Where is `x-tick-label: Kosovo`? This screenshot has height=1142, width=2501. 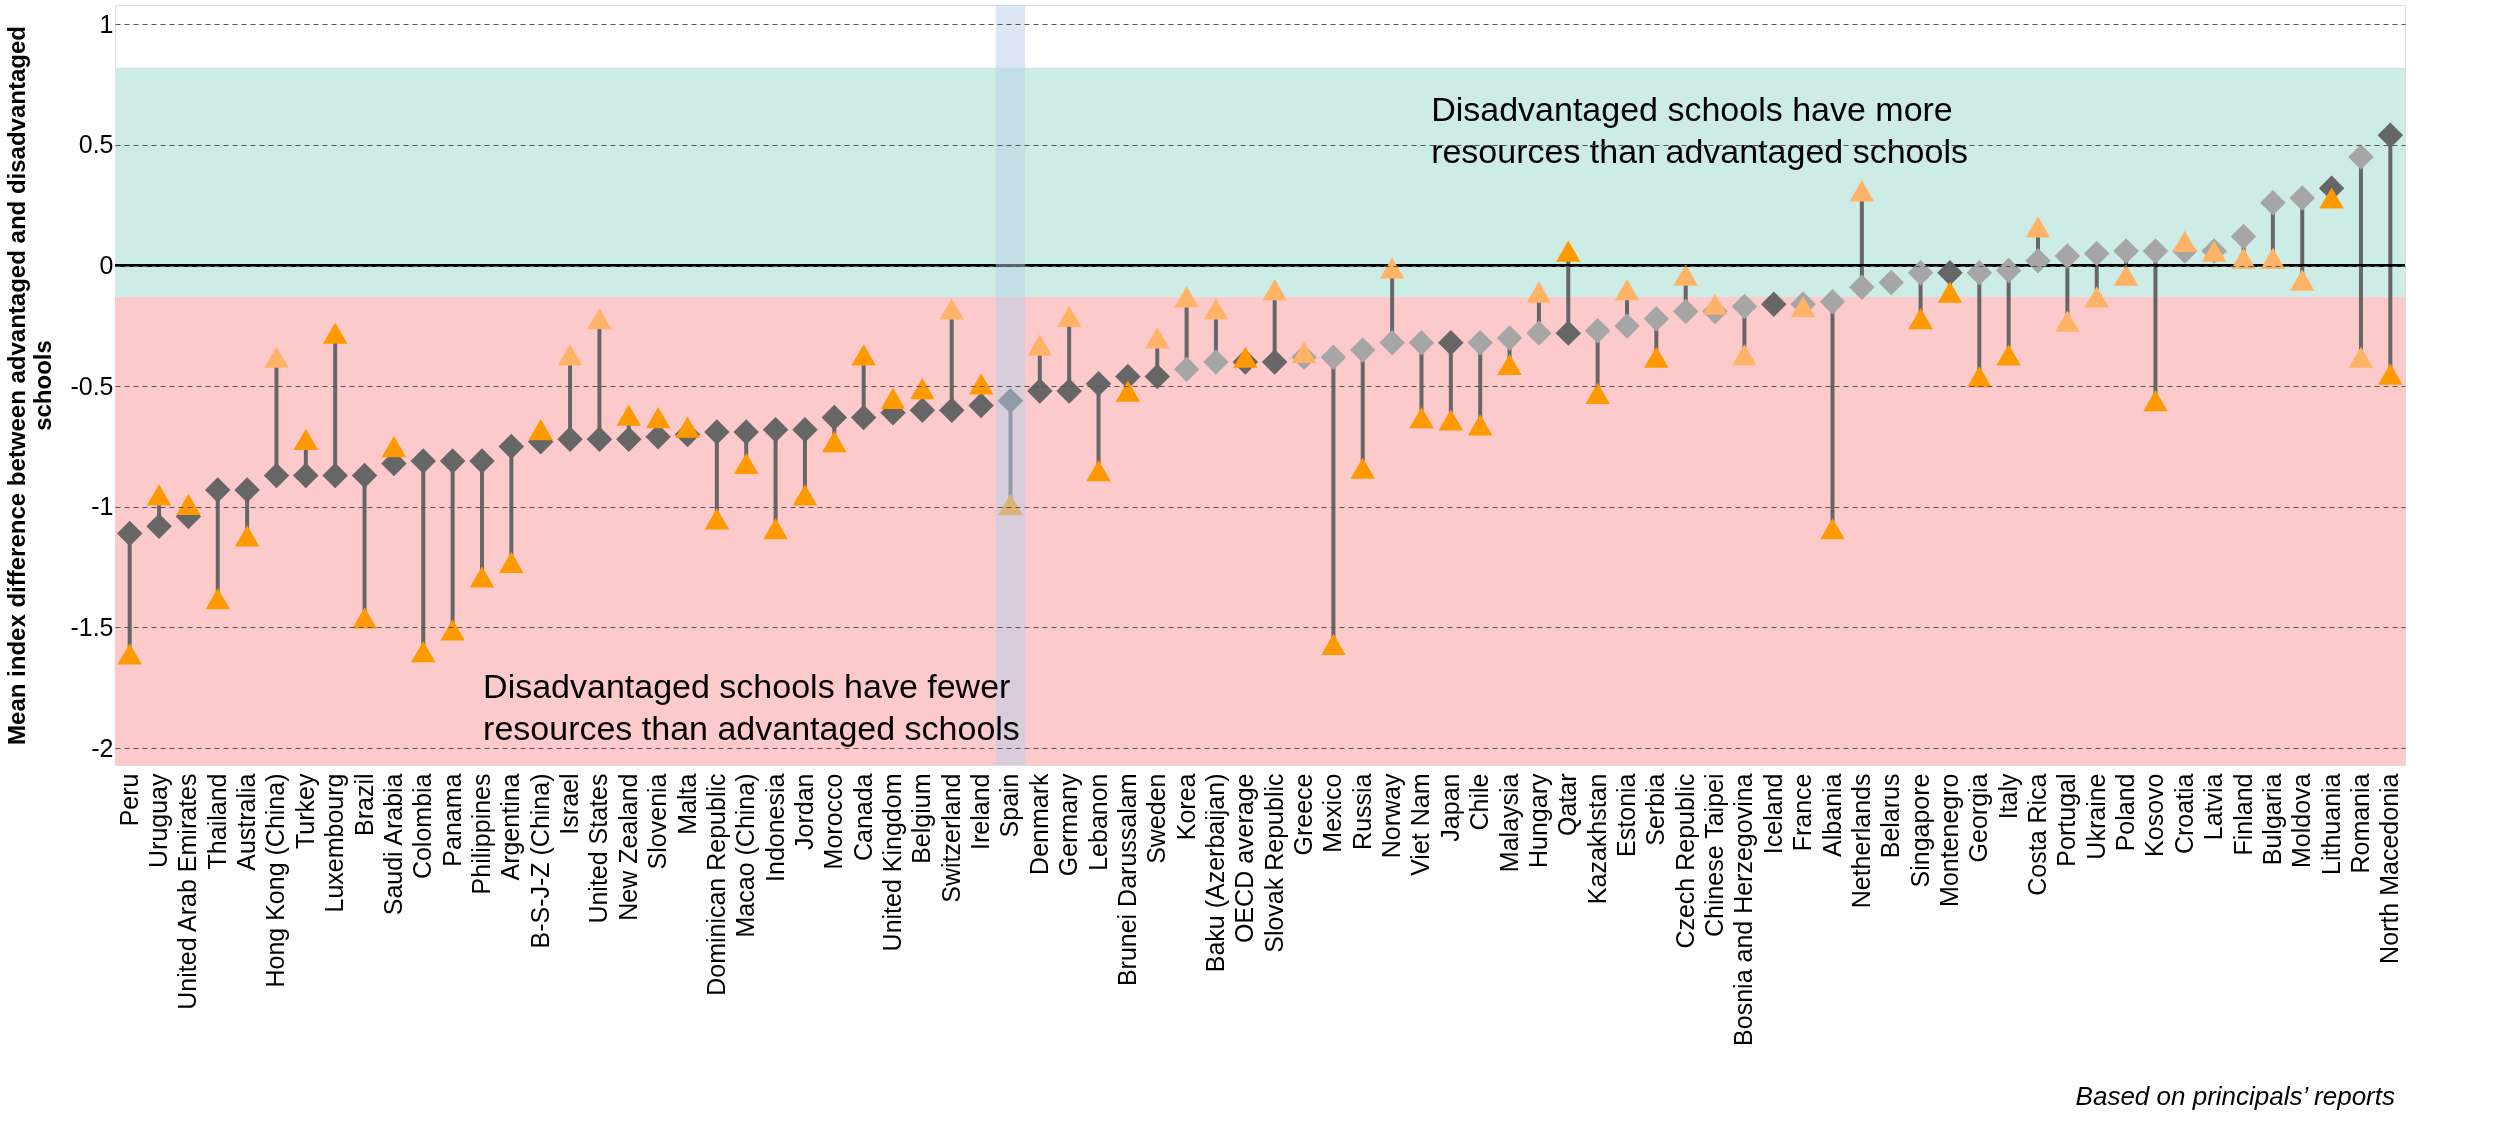 x-tick-label: Kosovo is located at coordinates (2154, 815).